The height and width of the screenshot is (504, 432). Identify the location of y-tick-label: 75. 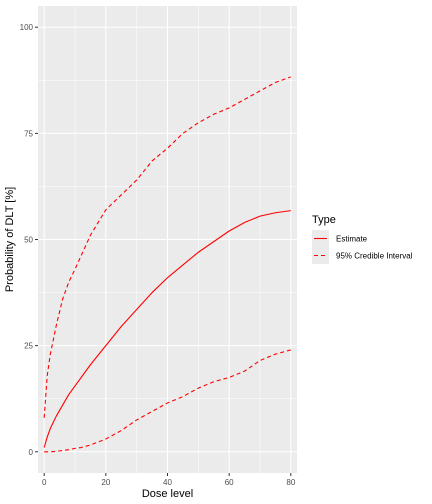
(28, 133).